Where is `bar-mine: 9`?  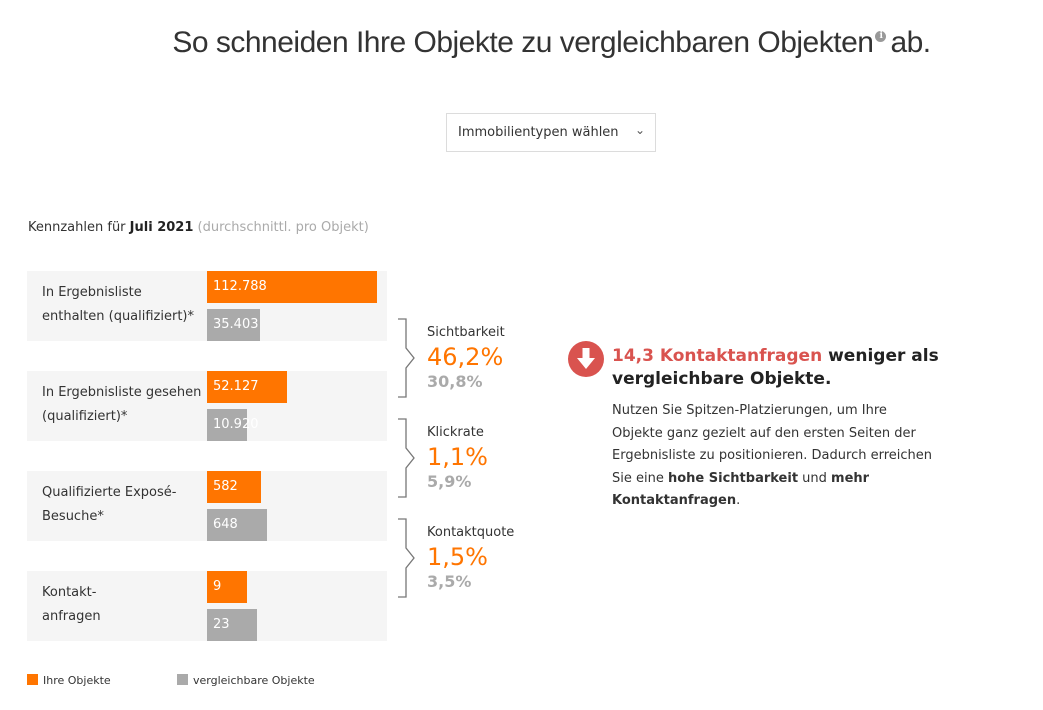
bar-mine: 9 is located at coordinates (227, 587).